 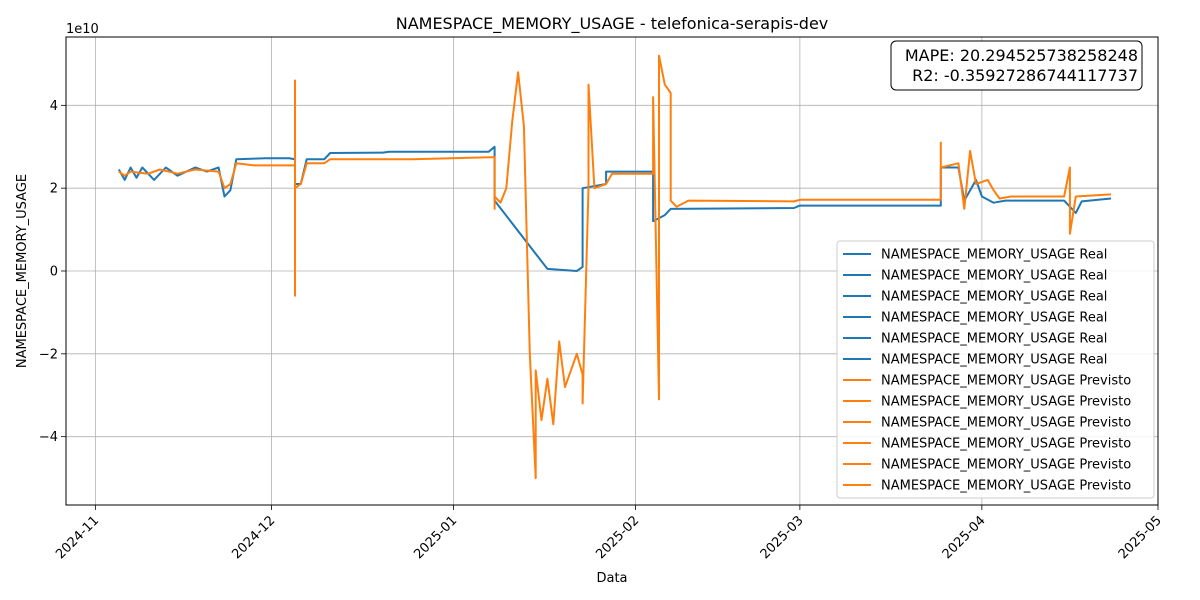 What do you see at coordinates (1025, 75) in the screenshot?
I see `r2-text: R2: -0.35927286744117737` at bounding box center [1025, 75].